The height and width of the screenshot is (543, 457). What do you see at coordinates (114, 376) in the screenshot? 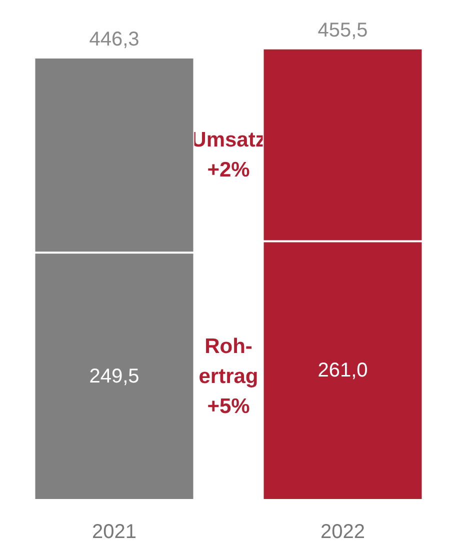
I see `data-label: 249,5` at bounding box center [114, 376].